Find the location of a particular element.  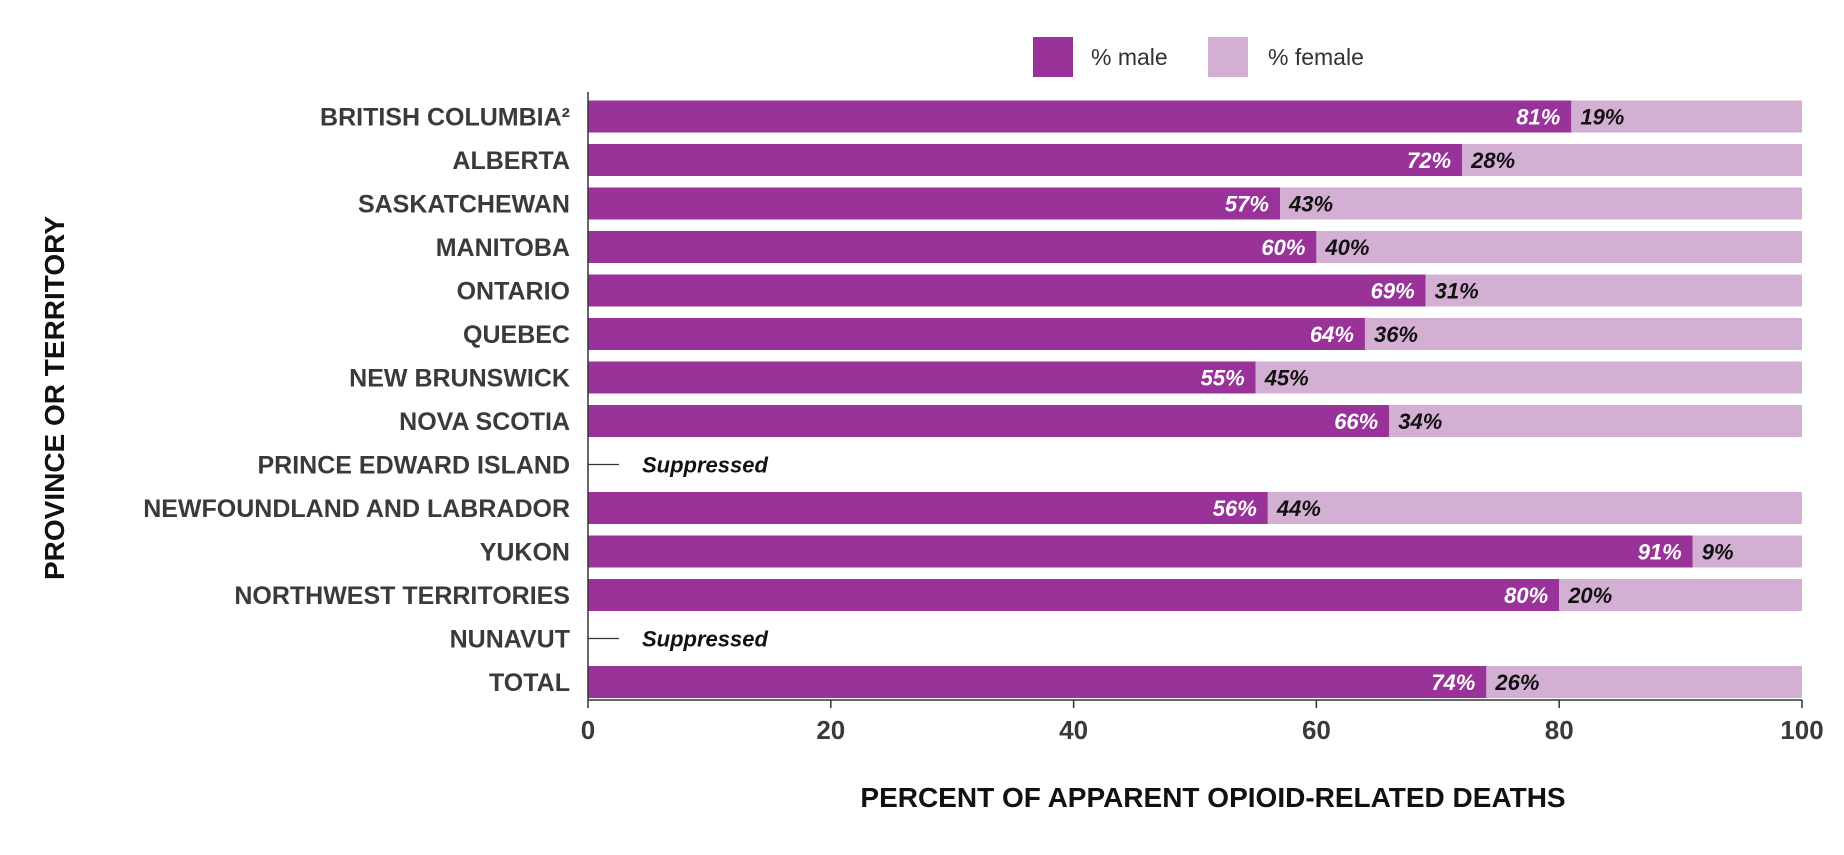

bar-male-quebec is located at coordinates (976, 334).